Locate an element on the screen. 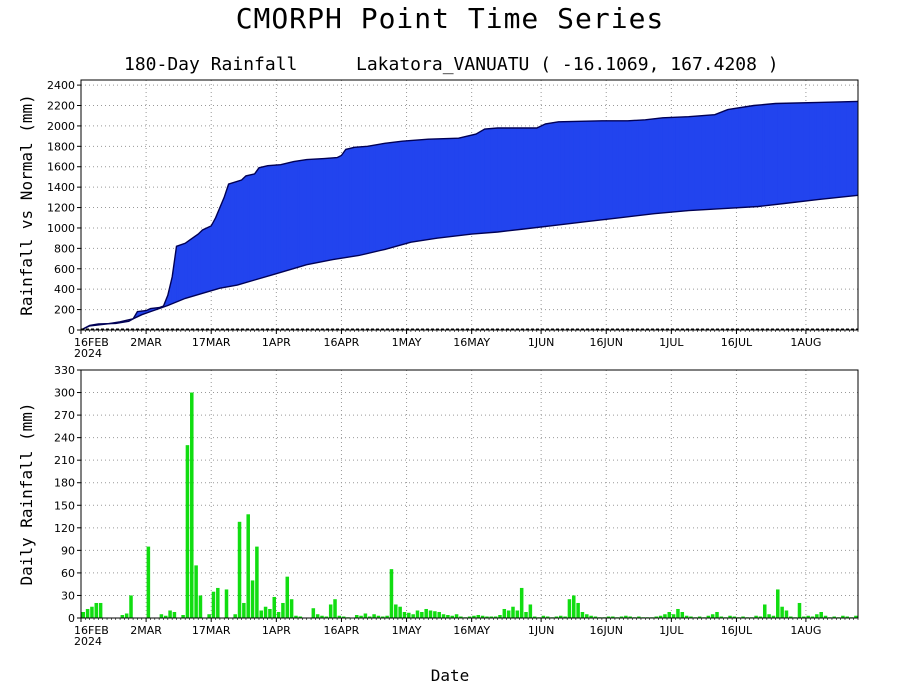 The image size is (900, 700). x-tick-label: 16JUN is located at coordinates (606, 630).